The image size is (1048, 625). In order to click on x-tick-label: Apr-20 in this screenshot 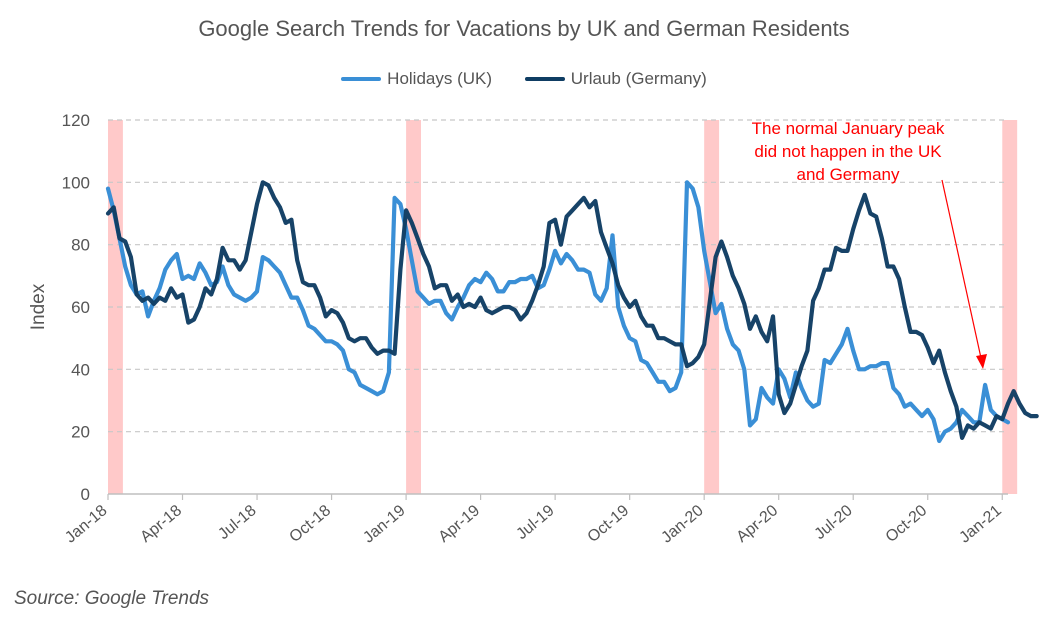, I will do `click(758, 524)`.